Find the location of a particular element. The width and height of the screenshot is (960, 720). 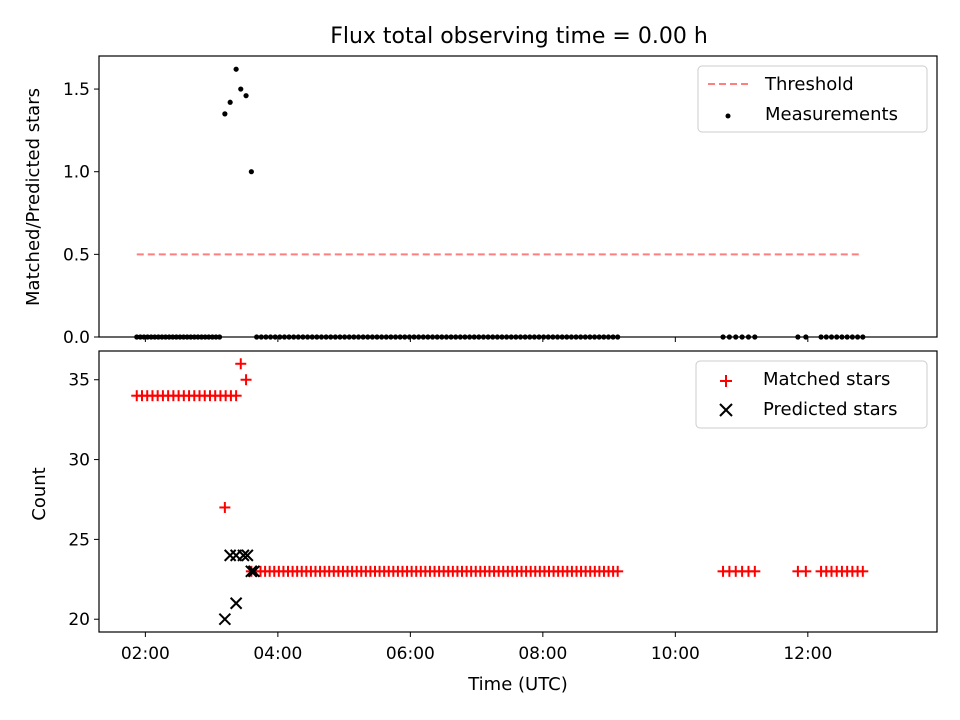

bottom-x-tick-label: 08:00 is located at coordinates (542, 654).